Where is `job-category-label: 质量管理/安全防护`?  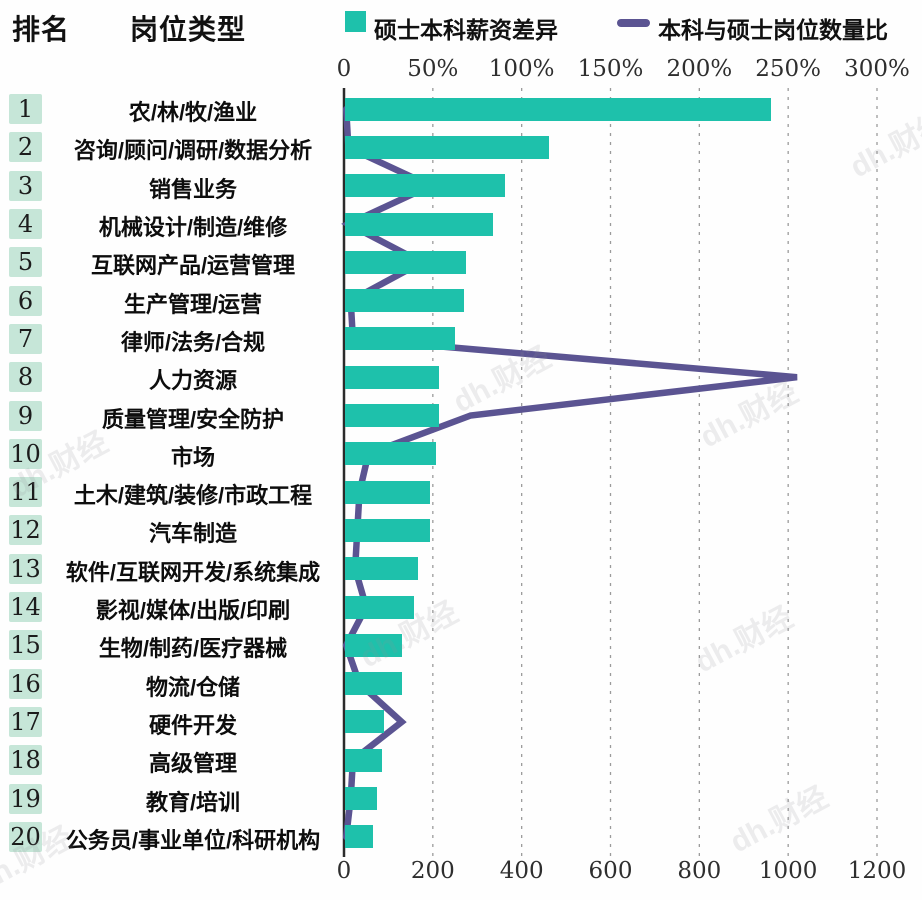 job-category-label: 质量管理/安全防护 is located at coordinates (193, 419).